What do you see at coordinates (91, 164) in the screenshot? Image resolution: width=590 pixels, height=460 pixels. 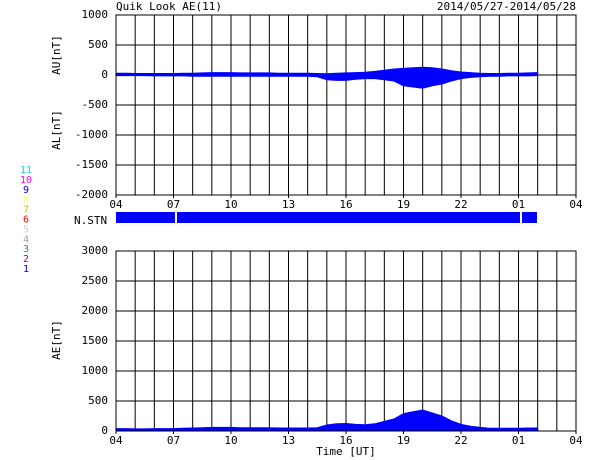 I see `y-tick-label: -1500` at bounding box center [91, 164].